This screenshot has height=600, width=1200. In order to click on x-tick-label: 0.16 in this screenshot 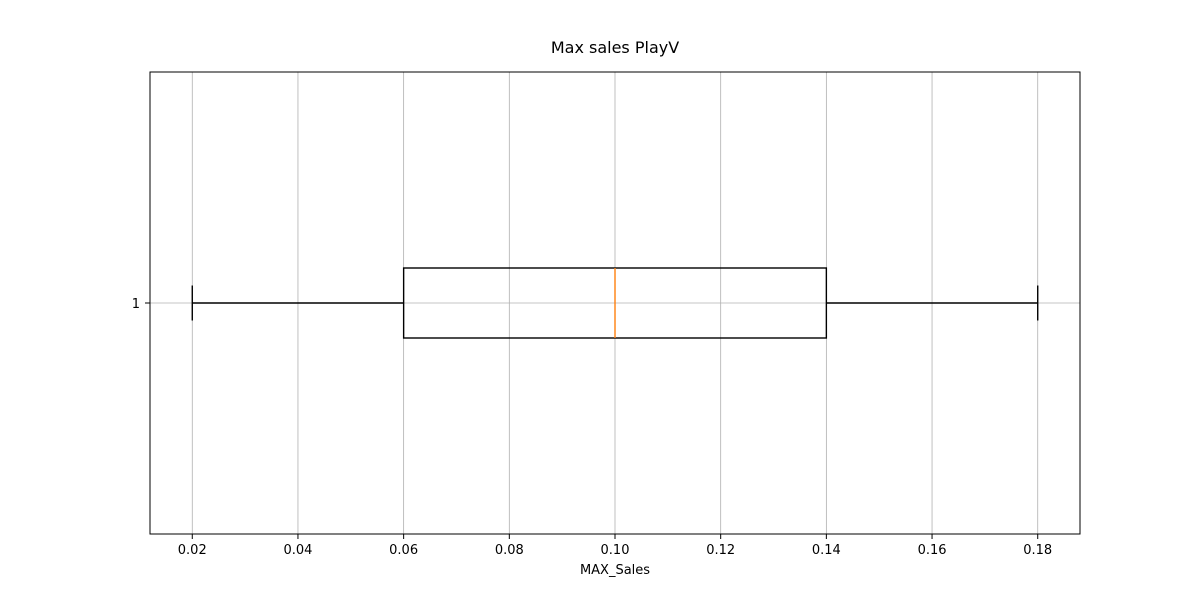, I will do `click(932, 550)`.